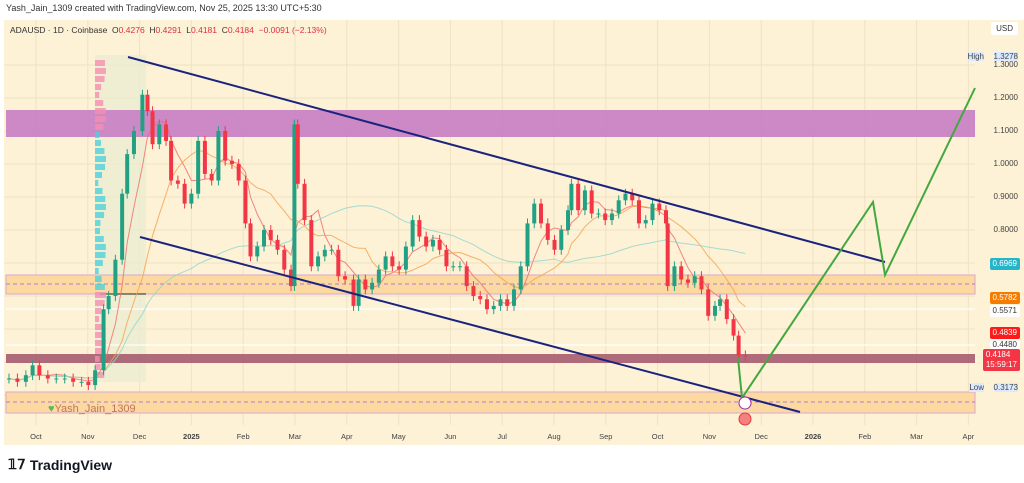  What do you see at coordinates (1004, 28) in the screenshot?
I see `currency-label: USD` at bounding box center [1004, 28].